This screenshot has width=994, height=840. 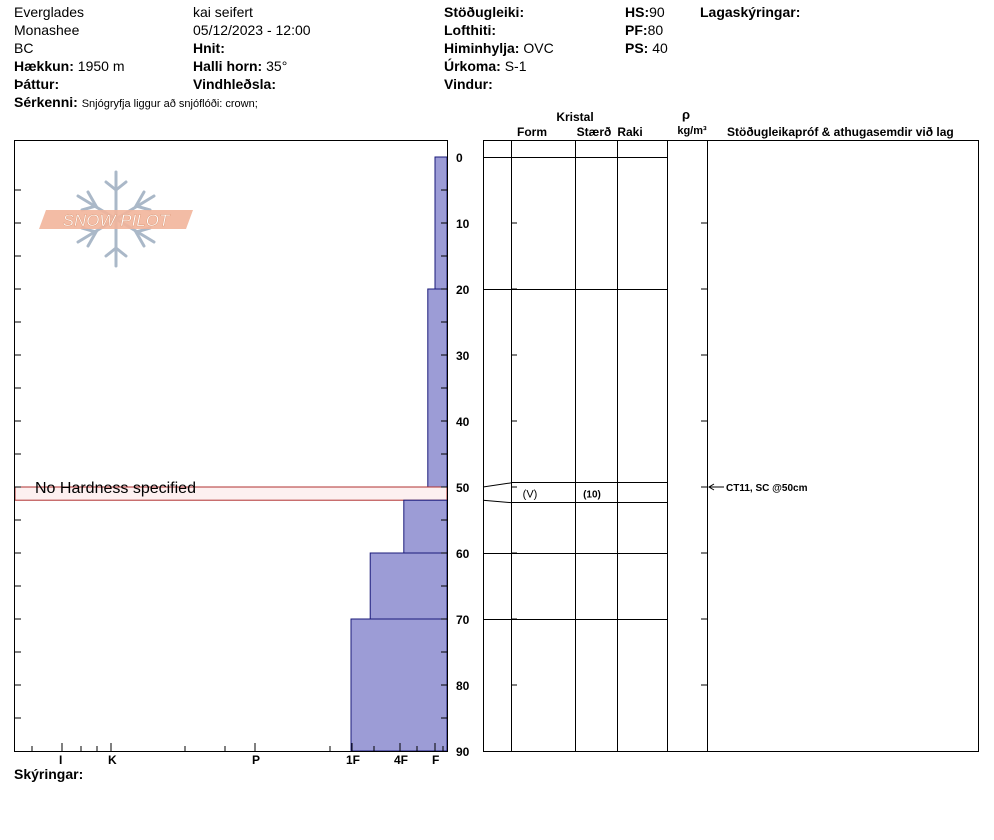 I want to click on sky-cover: Himinhylja: OVC, so click(x=499, y=48).